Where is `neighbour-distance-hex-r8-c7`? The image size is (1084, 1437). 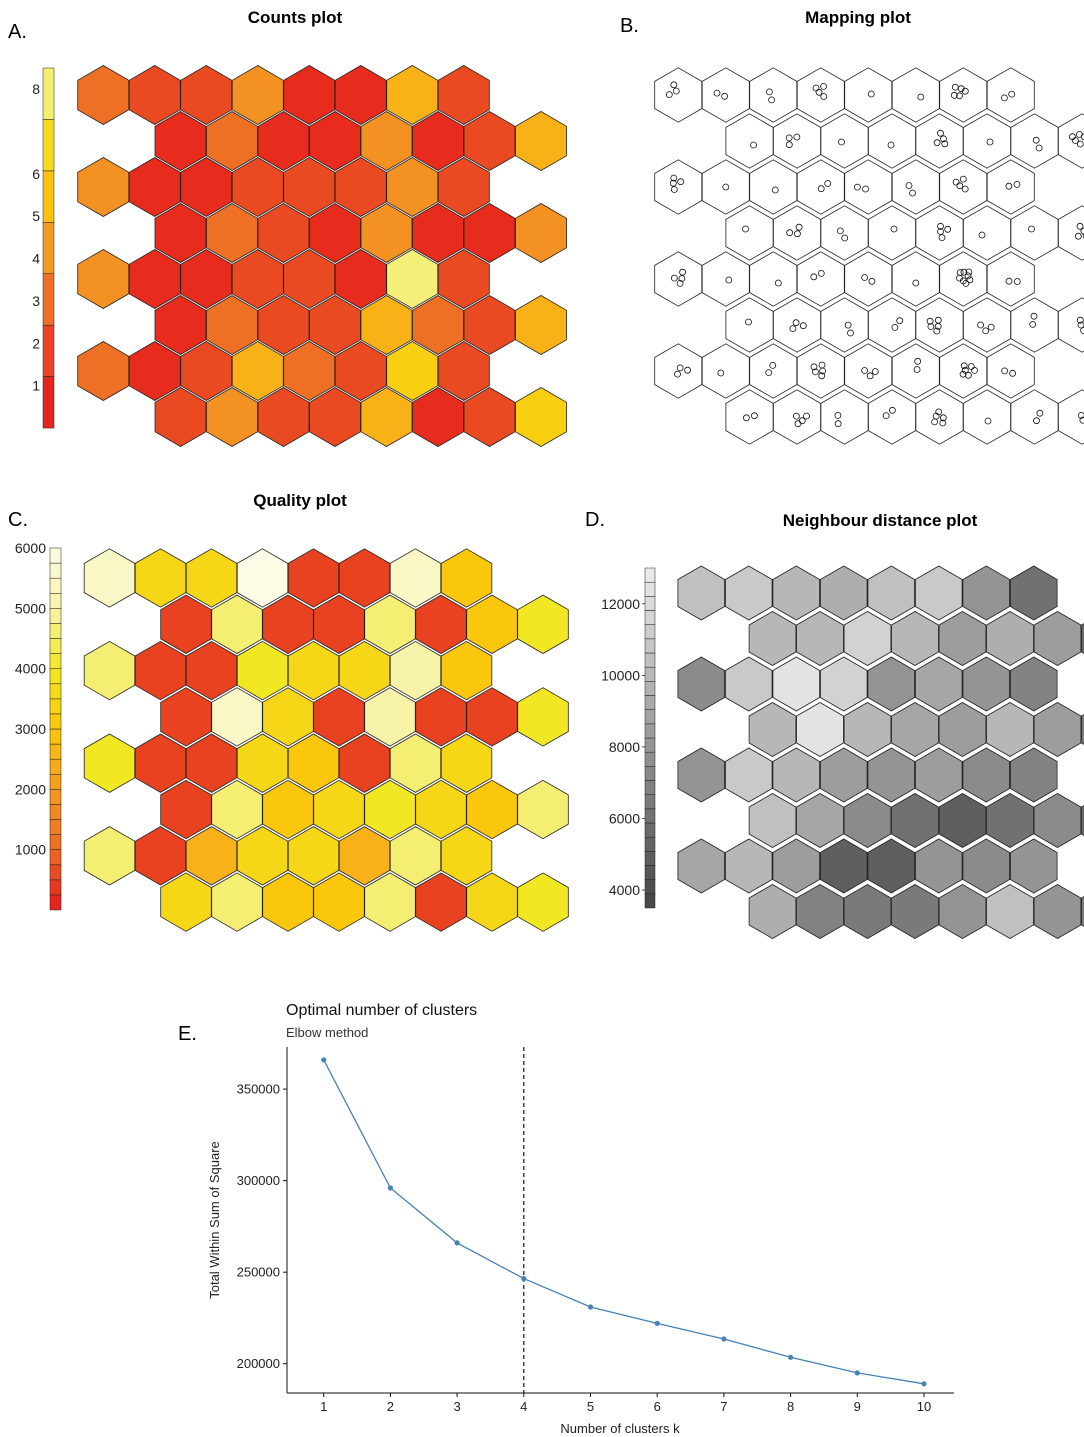
neighbour-distance-hex-r8-c7 is located at coordinates (1010, 911).